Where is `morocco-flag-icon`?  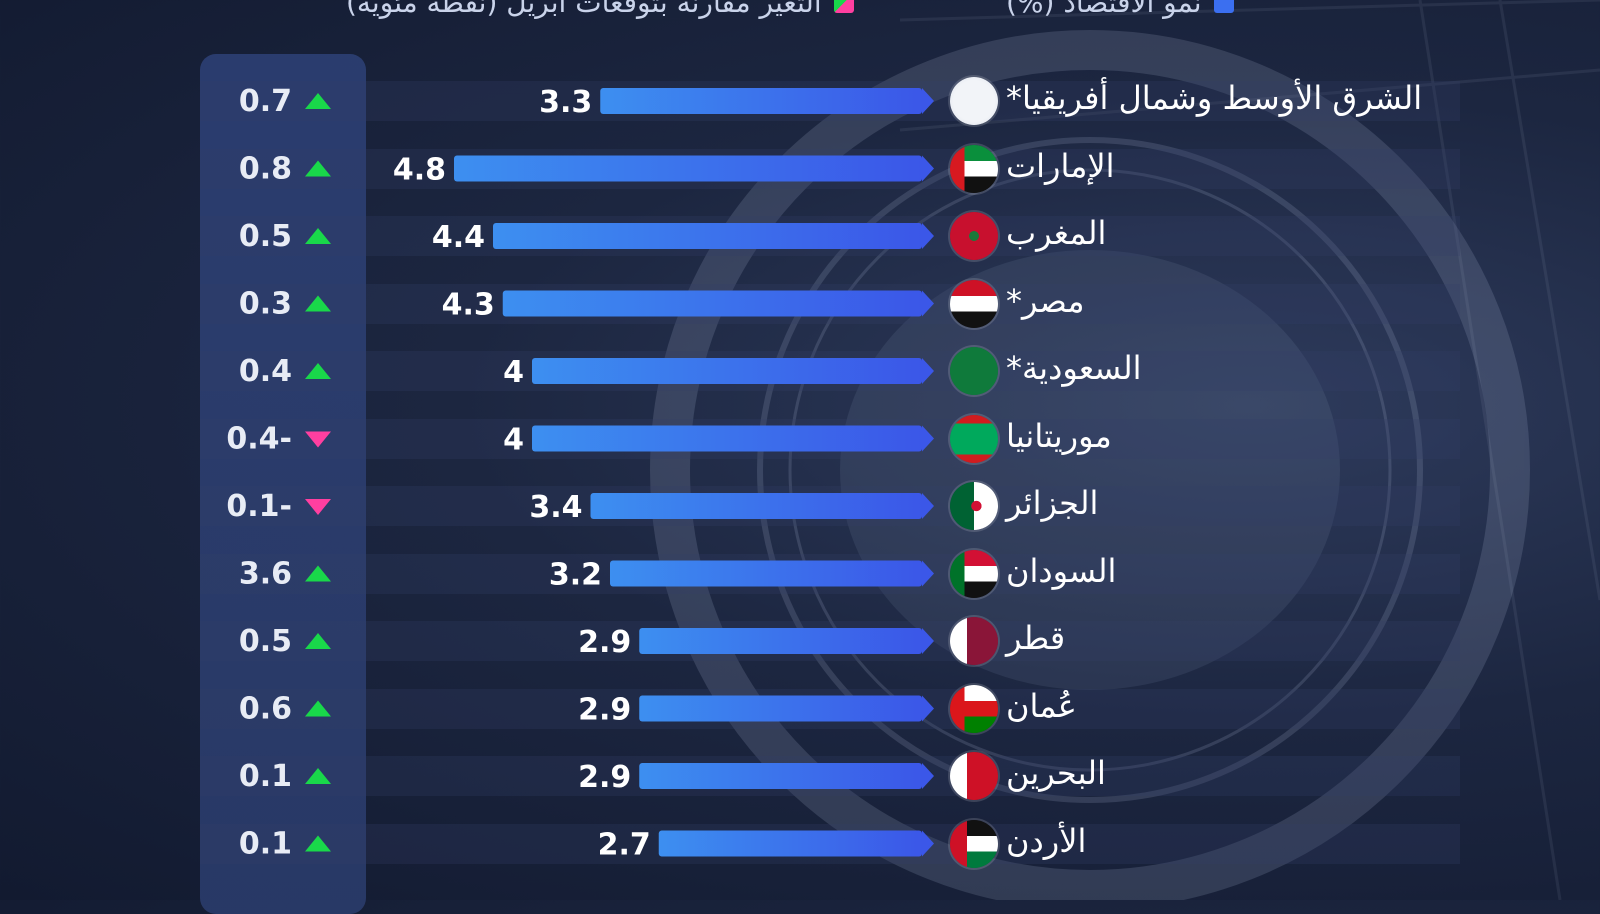 morocco-flag-icon is located at coordinates (974, 236).